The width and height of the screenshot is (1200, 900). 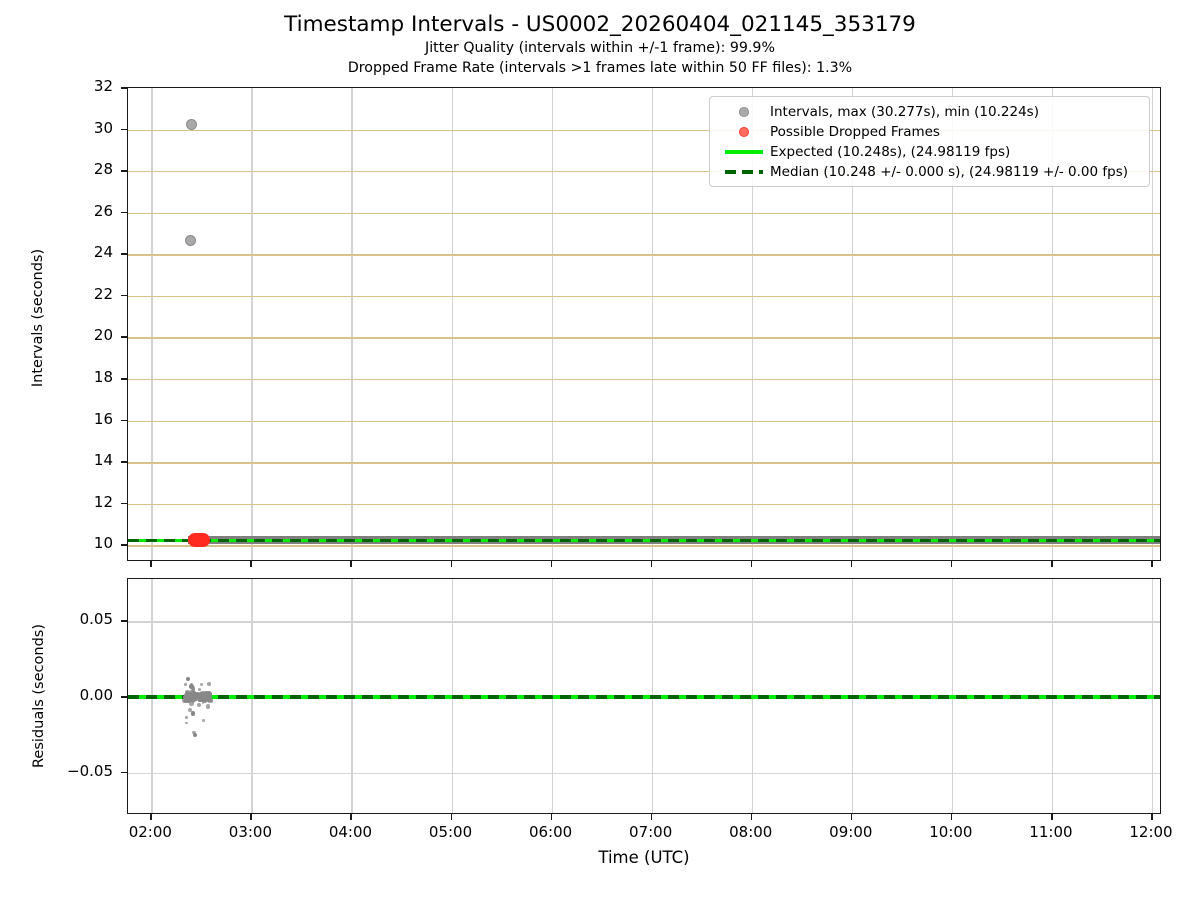 What do you see at coordinates (644, 857) in the screenshot?
I see `x-axis-label: Time (UTC)` at bounding box center [644, 857].